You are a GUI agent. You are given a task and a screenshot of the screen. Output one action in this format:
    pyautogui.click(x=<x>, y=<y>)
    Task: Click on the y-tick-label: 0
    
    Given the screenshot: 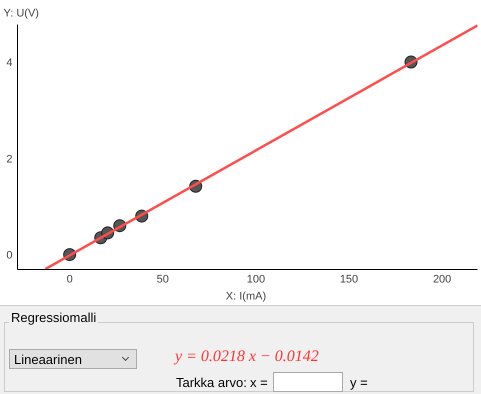 What is the action you would take?
    pyautogui.click(x=9, y=256)
    